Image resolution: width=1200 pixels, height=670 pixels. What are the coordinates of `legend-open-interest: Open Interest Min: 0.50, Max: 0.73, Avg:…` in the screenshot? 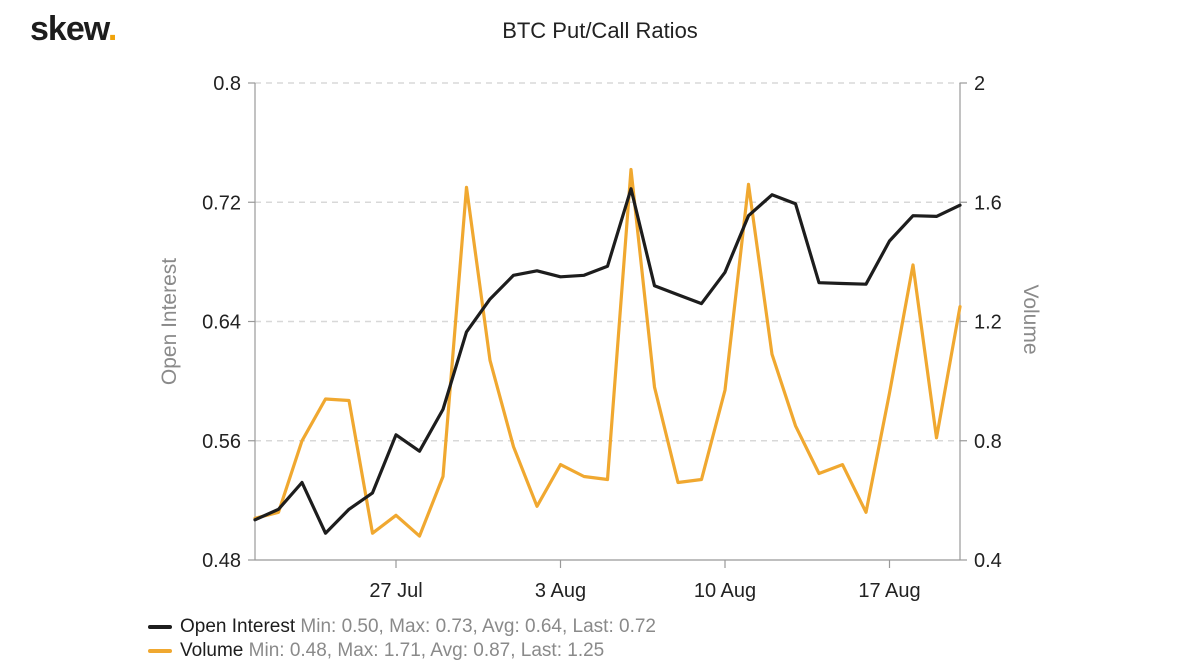 It's located at (402, 627).